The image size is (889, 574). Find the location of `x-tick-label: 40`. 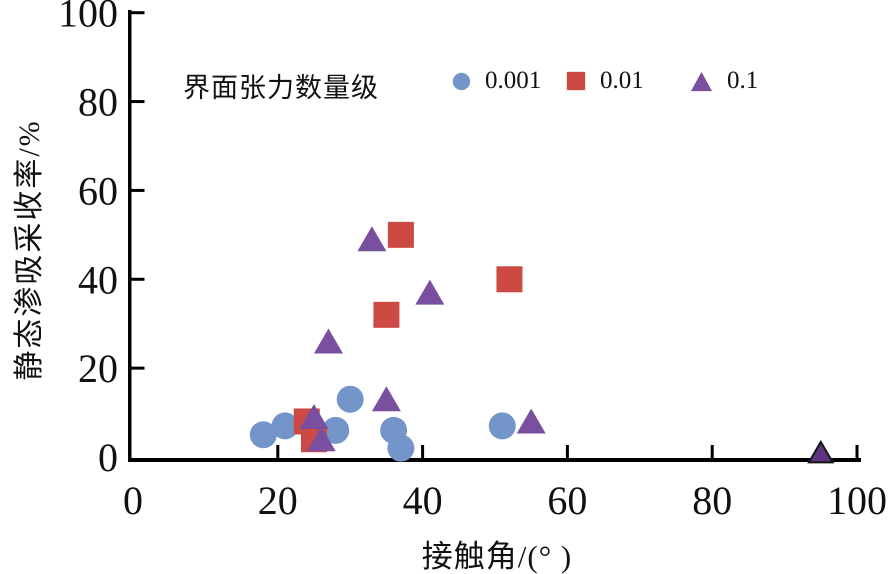

x-tick-label: 40 is located at coordinates (423, 500).